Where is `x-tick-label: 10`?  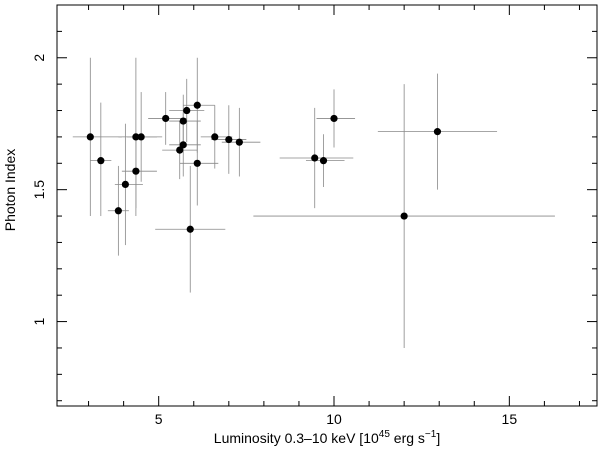 x-tick-label: 10 is located at coordinates (334, 419).